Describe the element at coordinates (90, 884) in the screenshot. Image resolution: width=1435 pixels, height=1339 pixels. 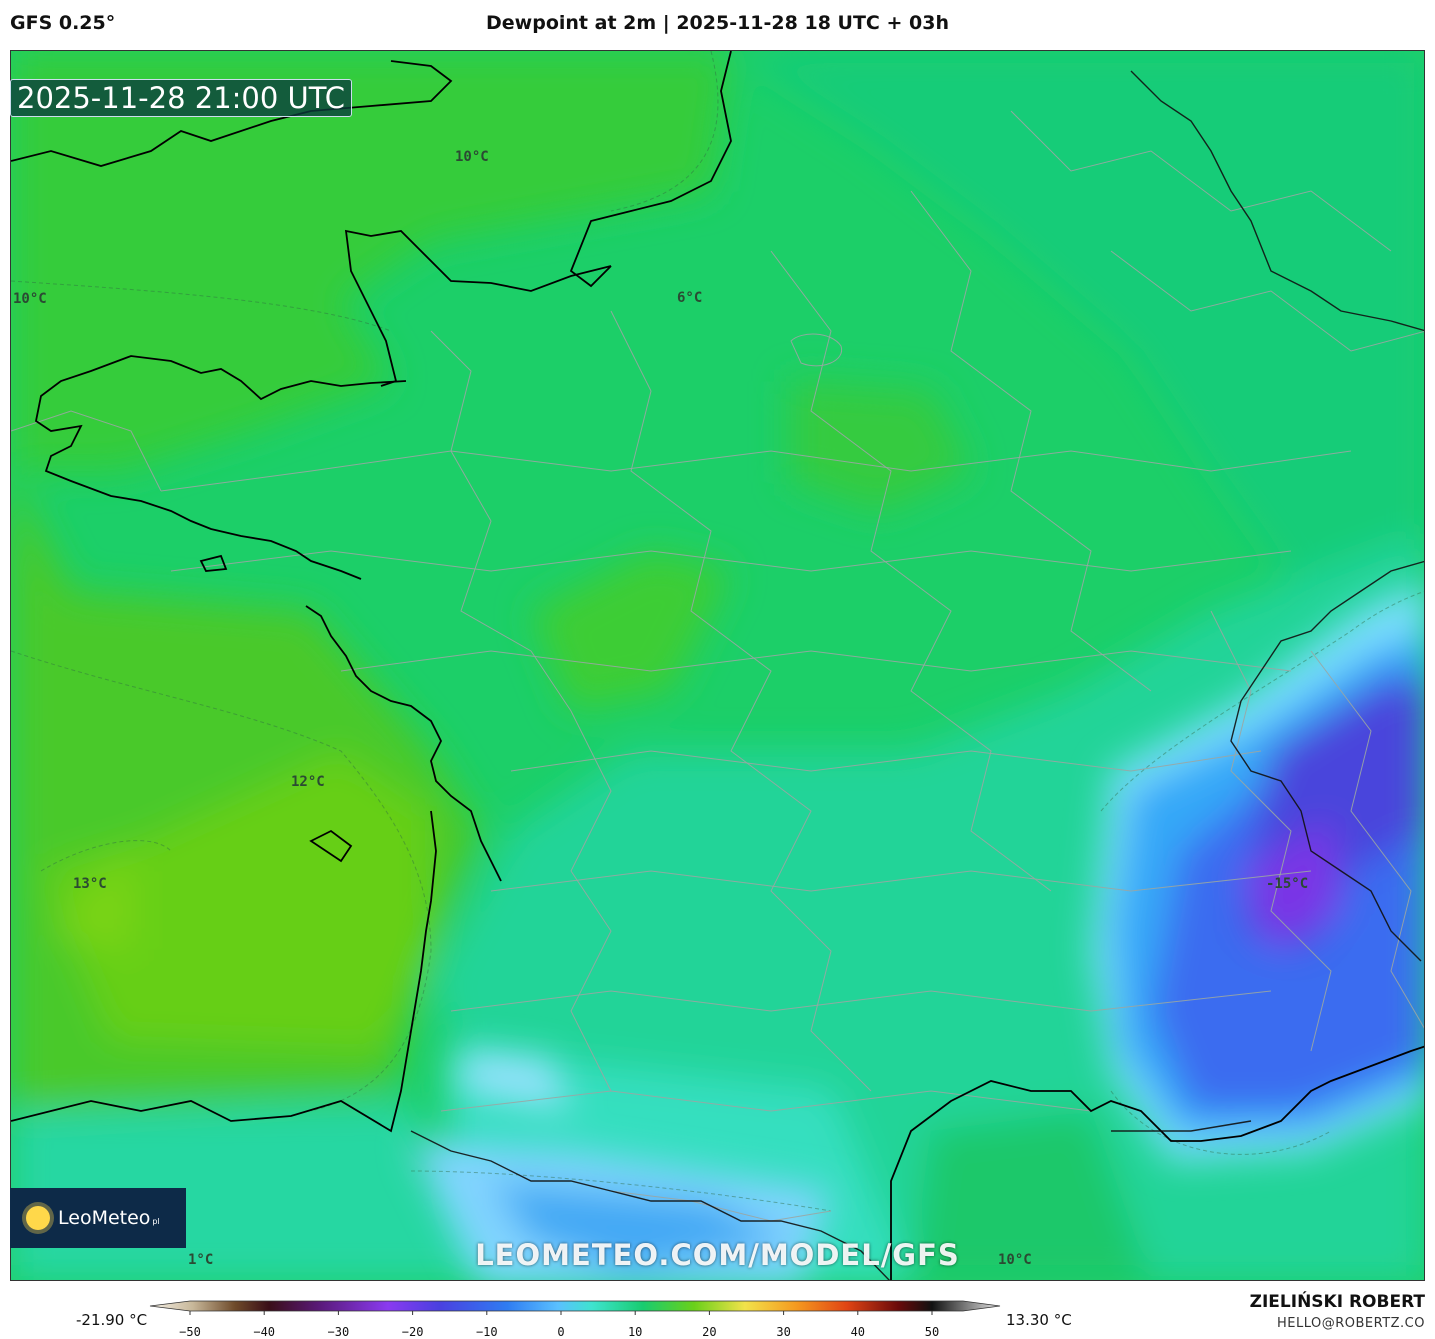
I see `isolabel: 13°C` at that location.